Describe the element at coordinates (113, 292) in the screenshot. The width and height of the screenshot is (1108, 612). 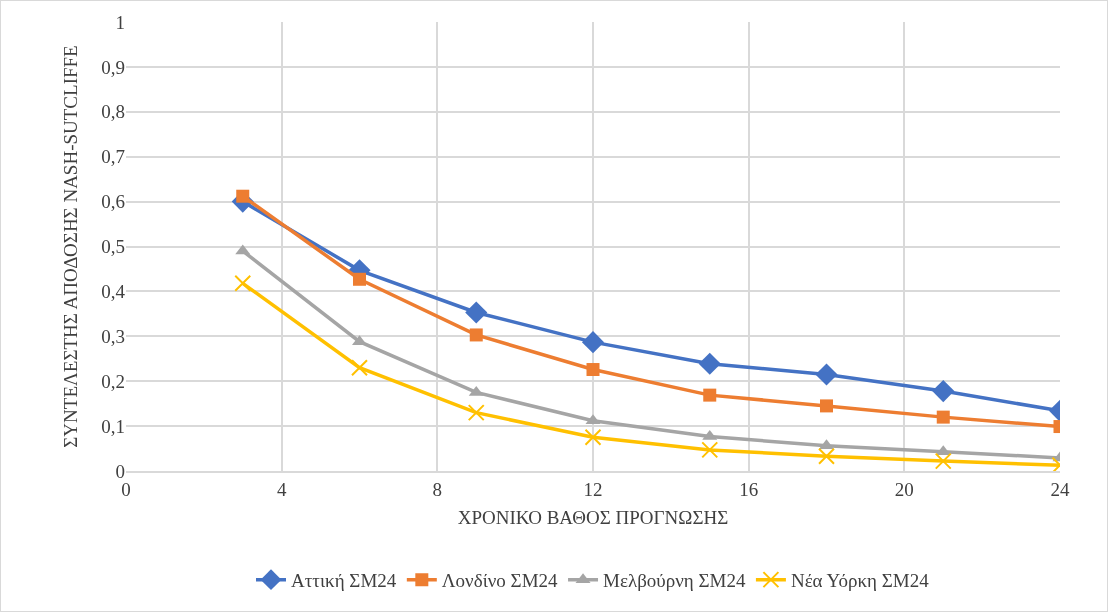
I see `y-tick-label: 0,4` at that location.